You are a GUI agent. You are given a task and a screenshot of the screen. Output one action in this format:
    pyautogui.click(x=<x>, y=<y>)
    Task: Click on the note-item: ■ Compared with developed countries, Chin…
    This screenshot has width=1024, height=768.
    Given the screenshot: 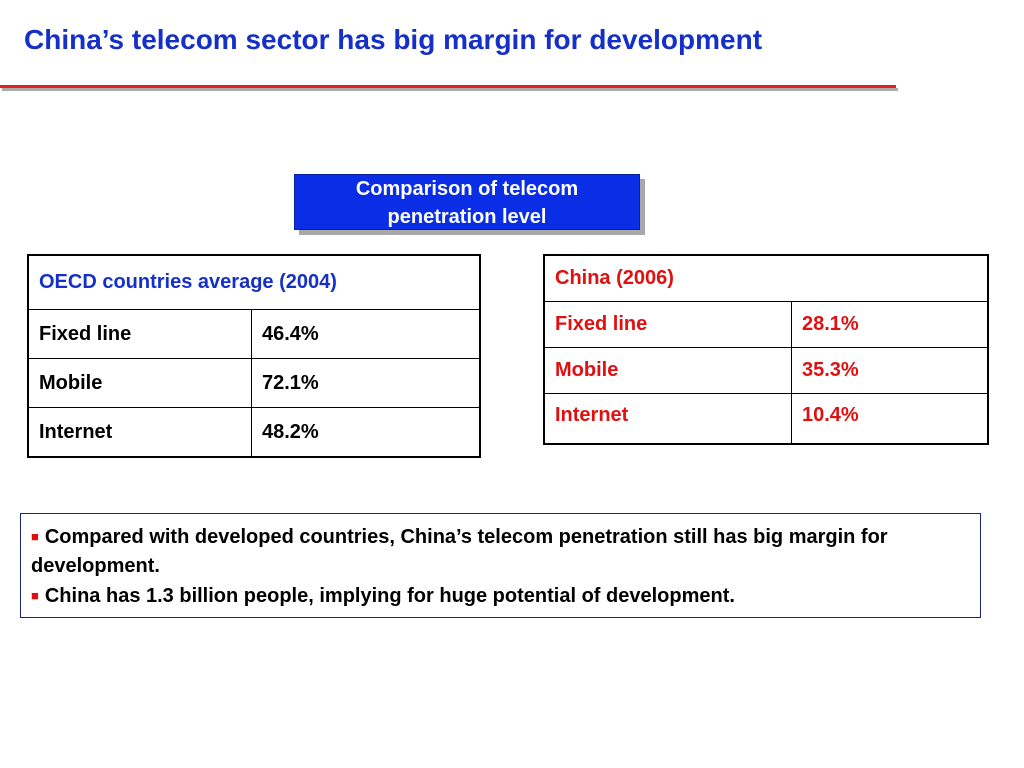 What is the action you would take?
    pyautogui.click(x=500, y=551)
    